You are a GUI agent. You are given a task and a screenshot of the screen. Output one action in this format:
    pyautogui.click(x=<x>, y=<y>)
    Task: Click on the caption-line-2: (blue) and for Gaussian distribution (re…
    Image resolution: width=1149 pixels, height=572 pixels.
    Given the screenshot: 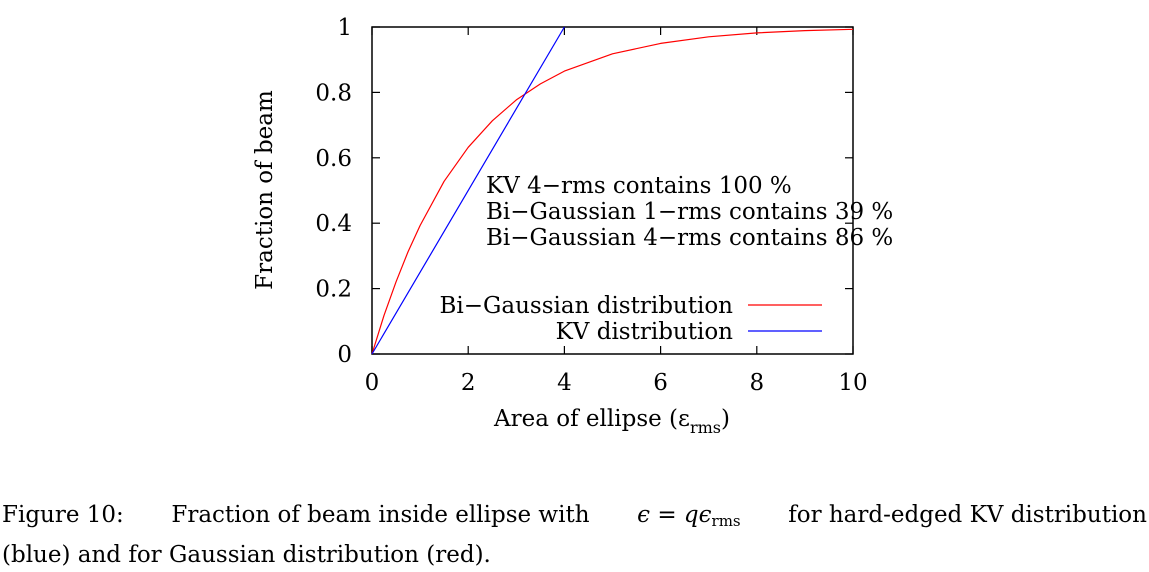 What is the action you would take?
    pyautogui.click(x=246, y=555)
    